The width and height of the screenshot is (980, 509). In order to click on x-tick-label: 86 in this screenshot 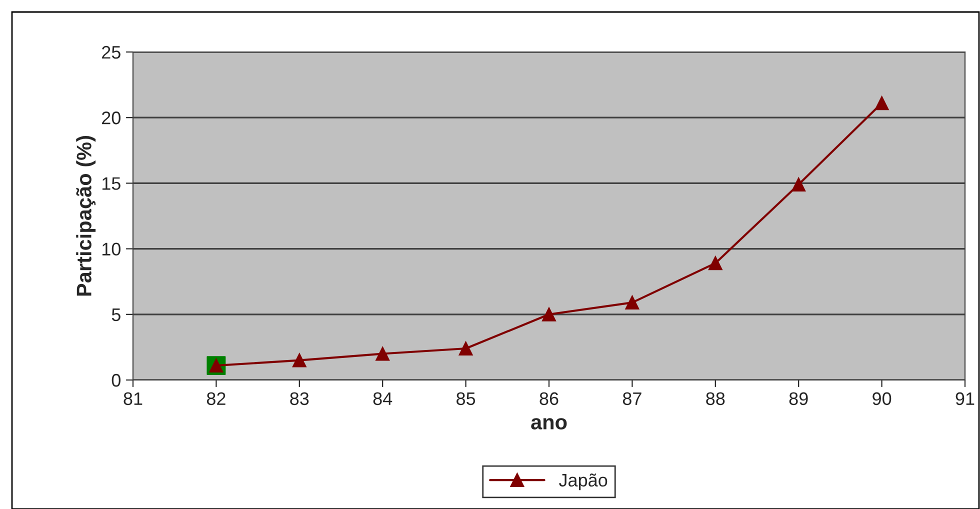, I will do `click(549, 399)`.